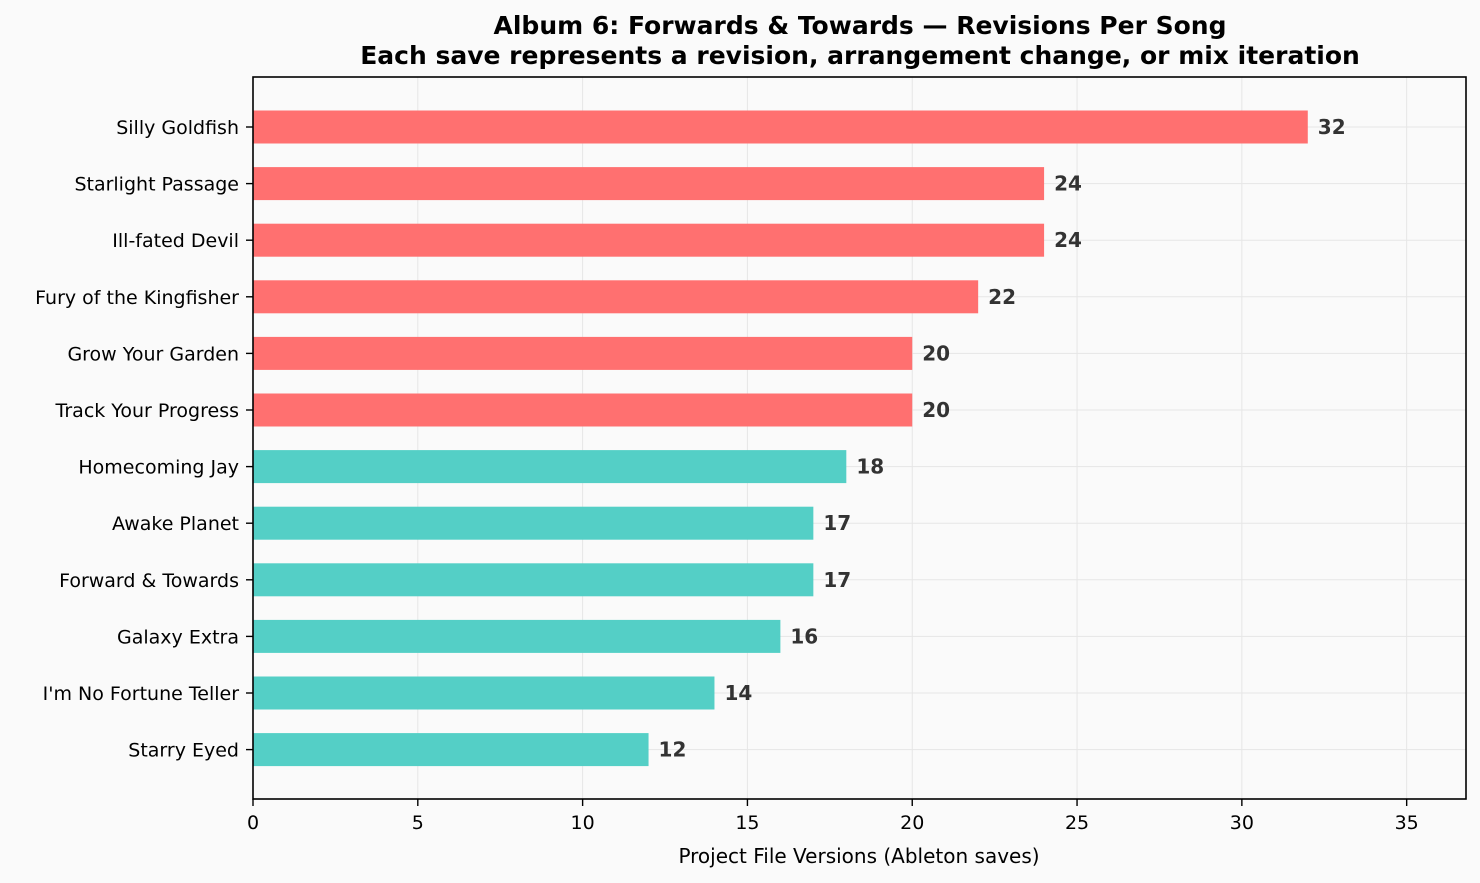 The image size is (1480, 883). What do you see at coordinates (141, 694) in the screenshot?
I see `y-tick-label: I'm No Fortune Teller` at bounding box center [141, 694].